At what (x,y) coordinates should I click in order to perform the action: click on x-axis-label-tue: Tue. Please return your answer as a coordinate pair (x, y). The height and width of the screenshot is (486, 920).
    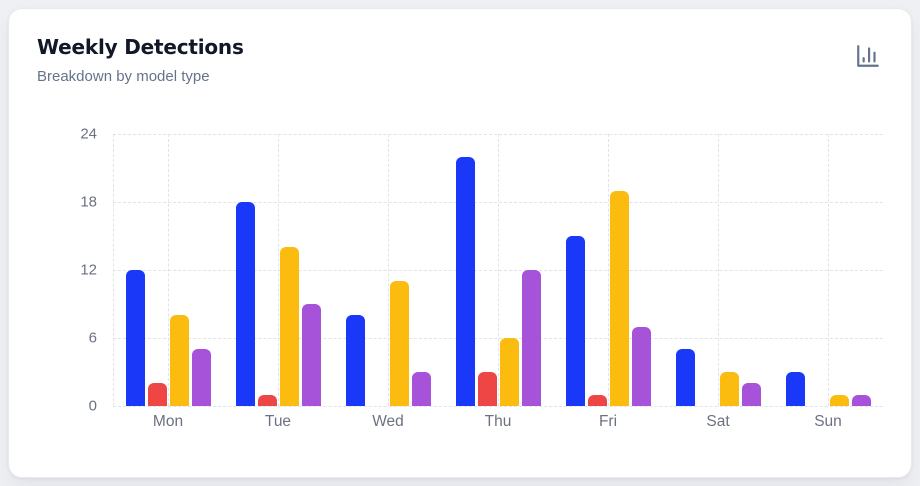
    Looking at the image, I should click on (278, 421).